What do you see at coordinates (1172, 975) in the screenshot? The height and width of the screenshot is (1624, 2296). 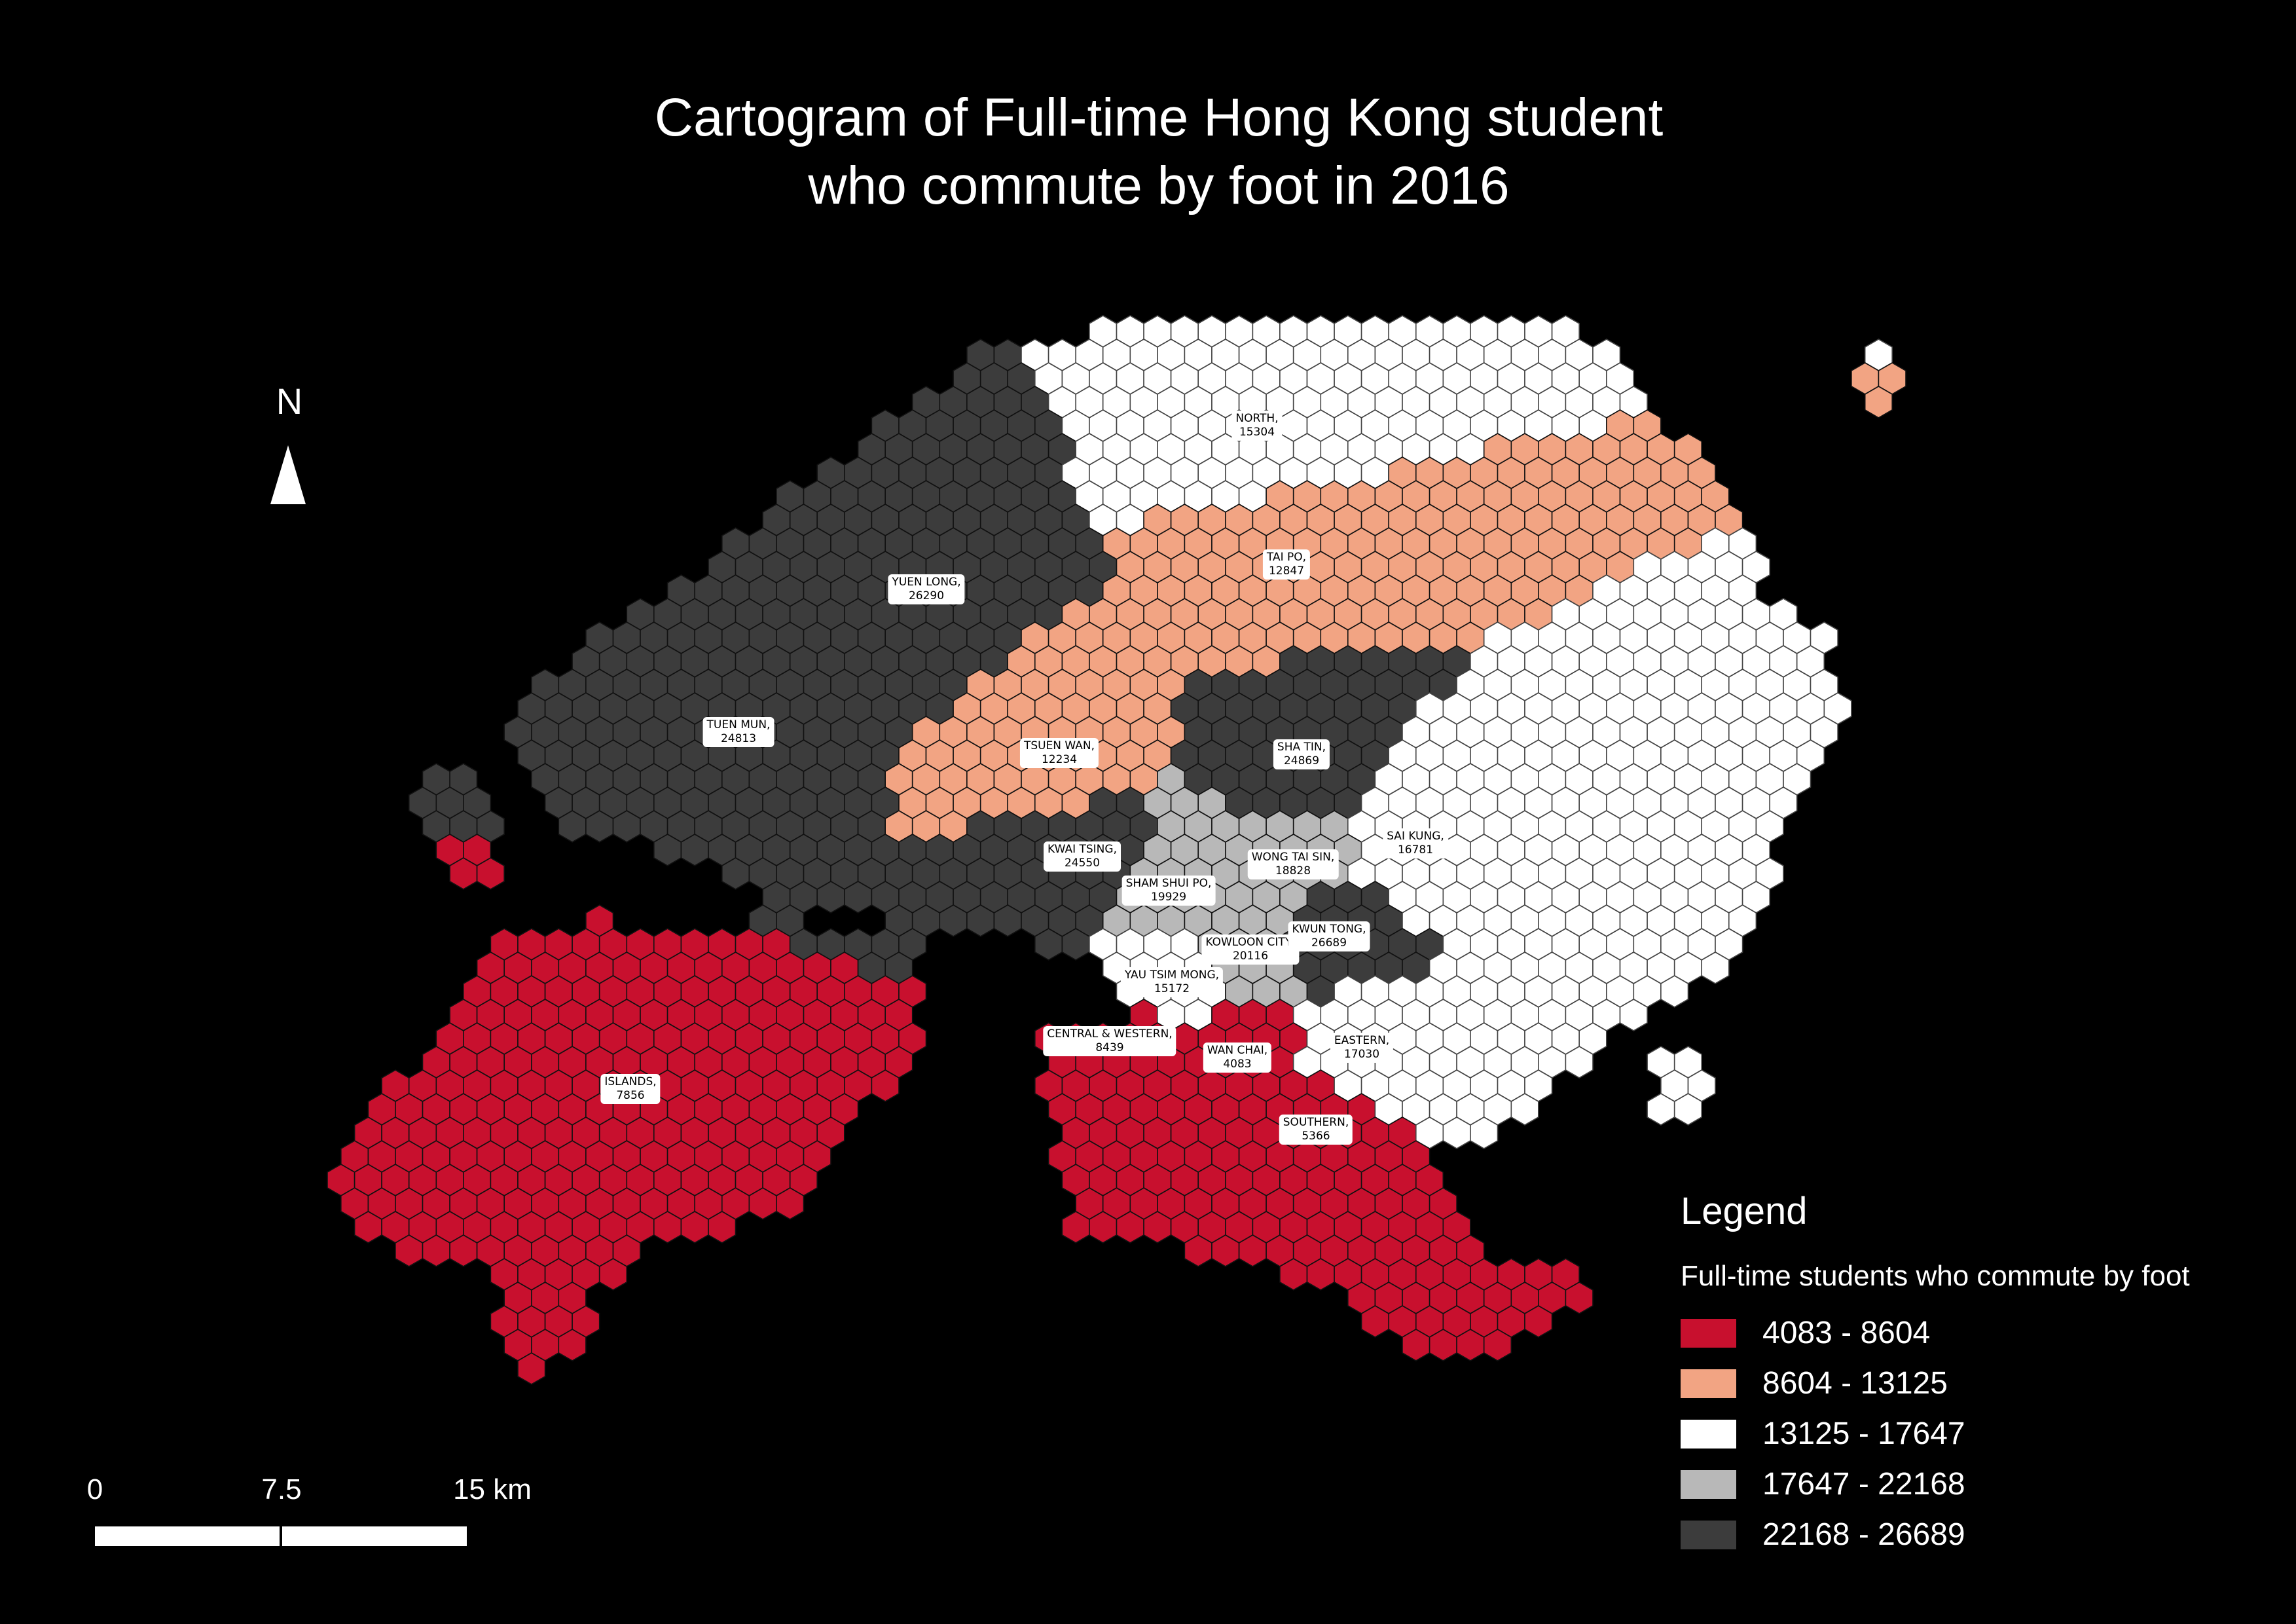 I see `district-name: YAU TSIM MONG,` at bounding box center [1172, 975].